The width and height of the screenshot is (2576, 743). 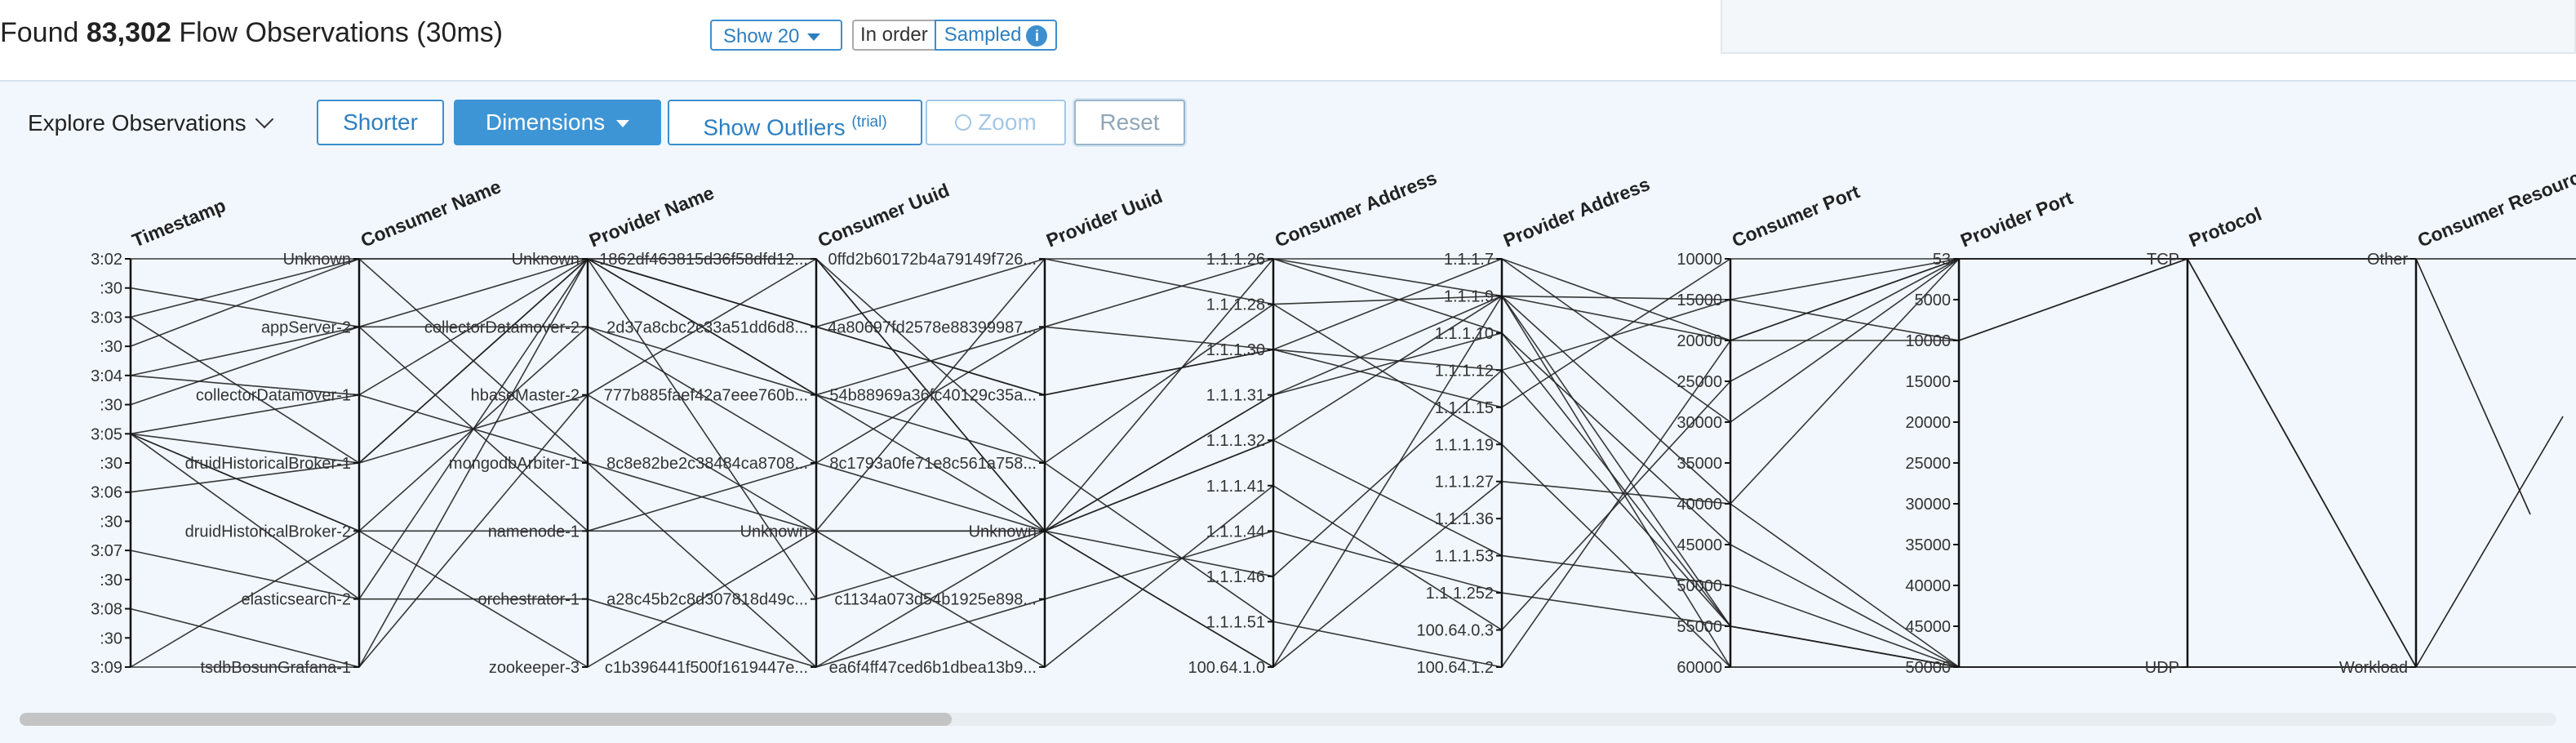 I want to click on tick-label: 1.1.1.28, so click(x=1235, y=305).